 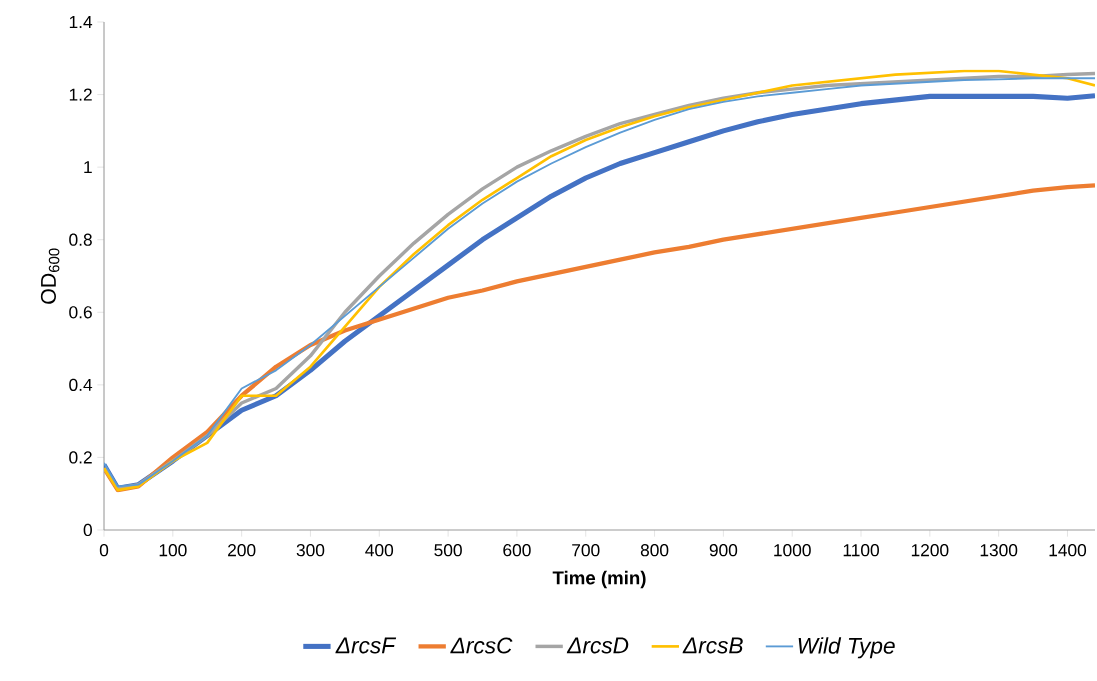 I want to click on x-tick-label: 0, so click(x=104, y=550).